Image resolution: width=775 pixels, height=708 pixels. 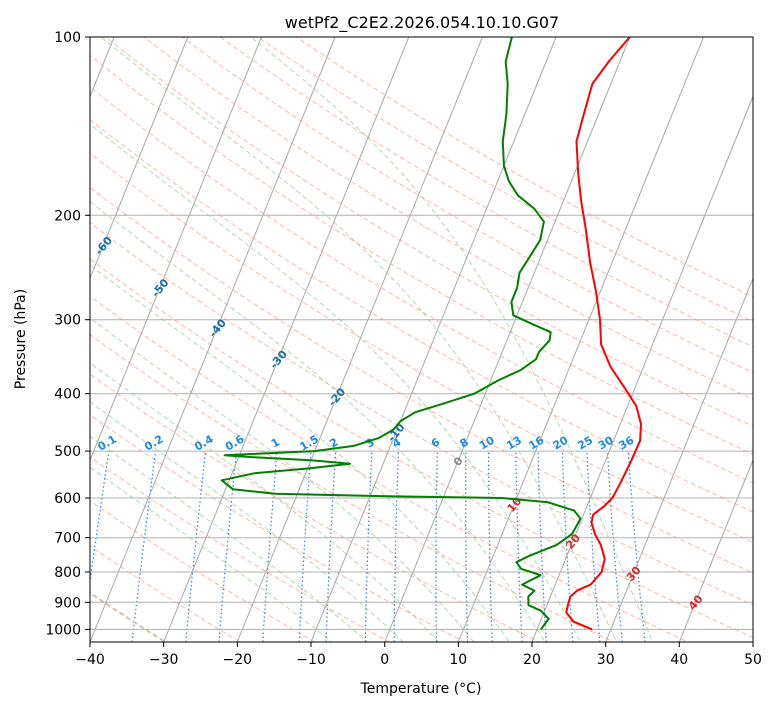 What do you see at coordinates (753, 660) in the screenshot?
I see `x-tick-label: 50` at bounding box center [753, 660].